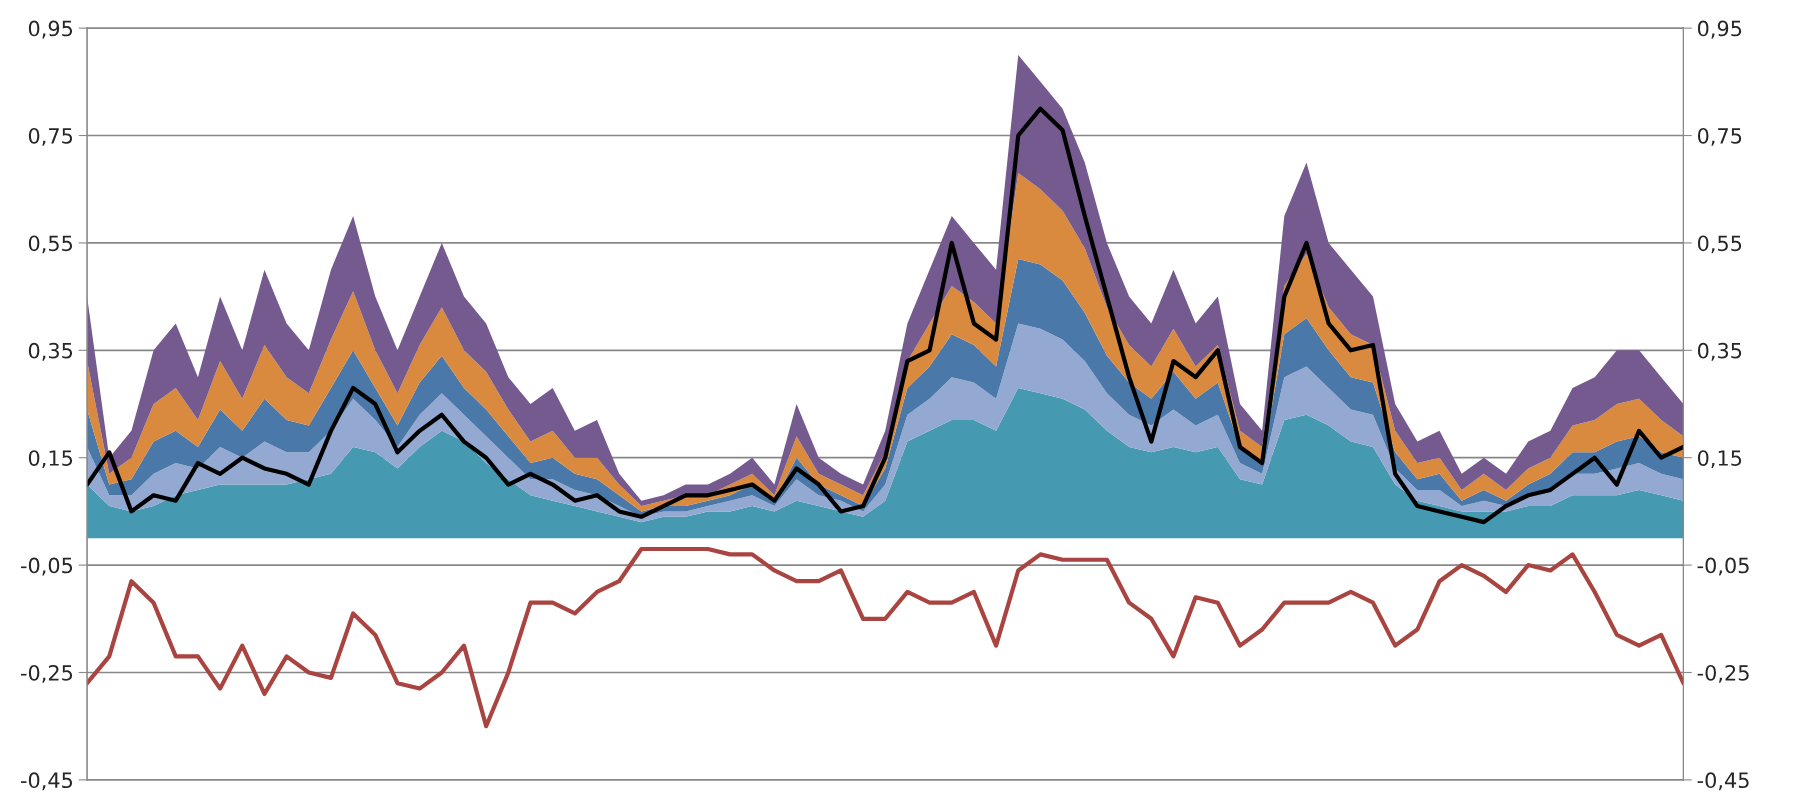  Describe the element at coordinates (50, 351) in the screenshot. I see `y-tick-label: 0,35` at that location.